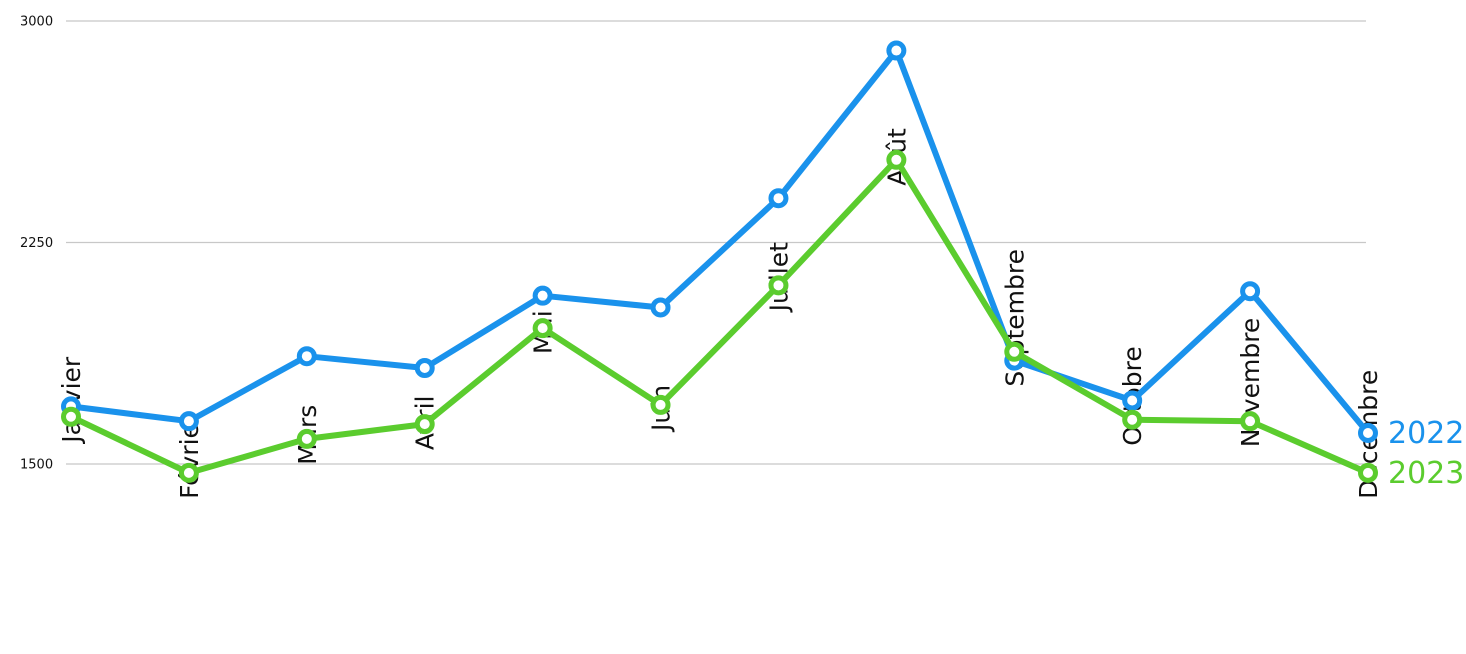  What do you see at coordinates (36, 22) in the screenshot?
I see `y-tick-label: 3000` at bounding box center [36, 22].